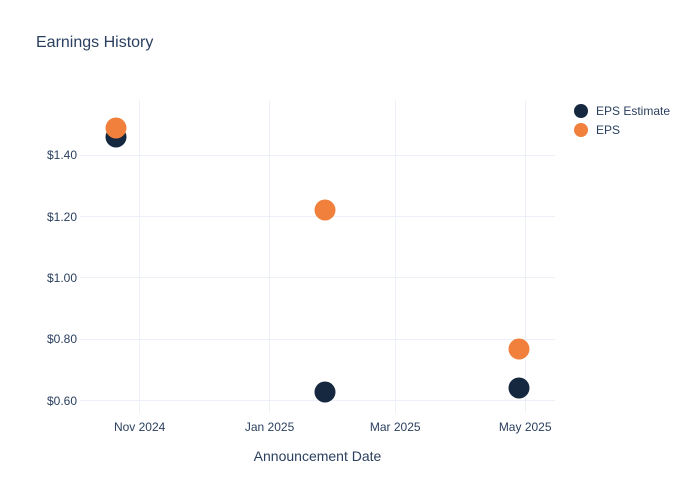 This screenshot has width=700, height=500. Describe the element at coordinates (139, 427) in the screenshot. I see `x-tick-label: Nov 2024` at that location.